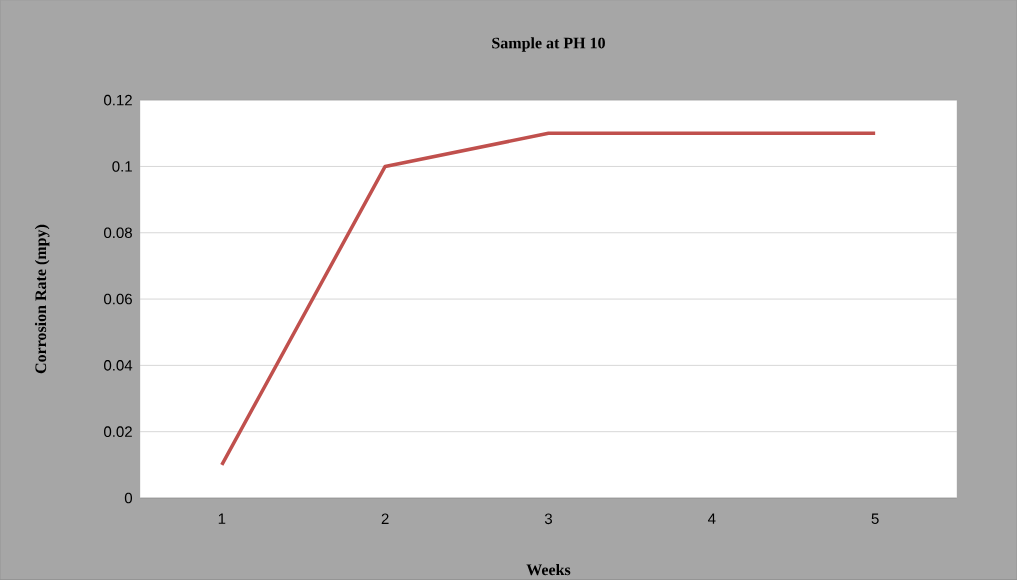 Image resolution: width=1017 pixels, height=580 pixels. What do you see at coordinates (385, 518) in the screenshot?
I see `x-tick-label: 2` at bounding box center [385, 518].